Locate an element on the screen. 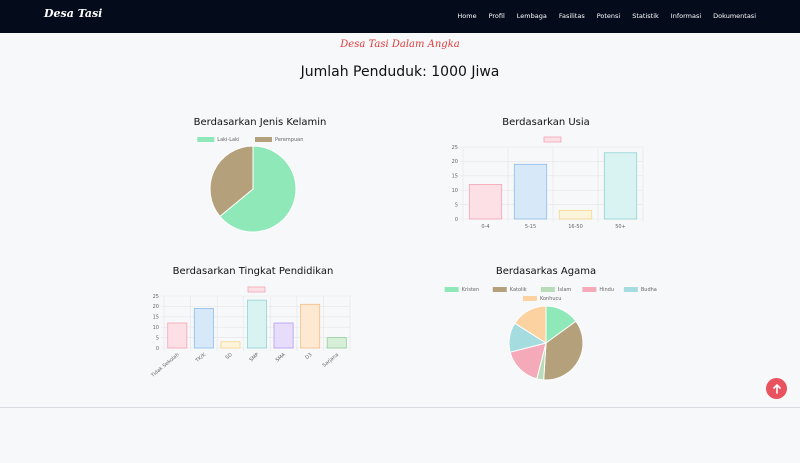  age-ytick-label: 25 is located at coordinates (455, 148).